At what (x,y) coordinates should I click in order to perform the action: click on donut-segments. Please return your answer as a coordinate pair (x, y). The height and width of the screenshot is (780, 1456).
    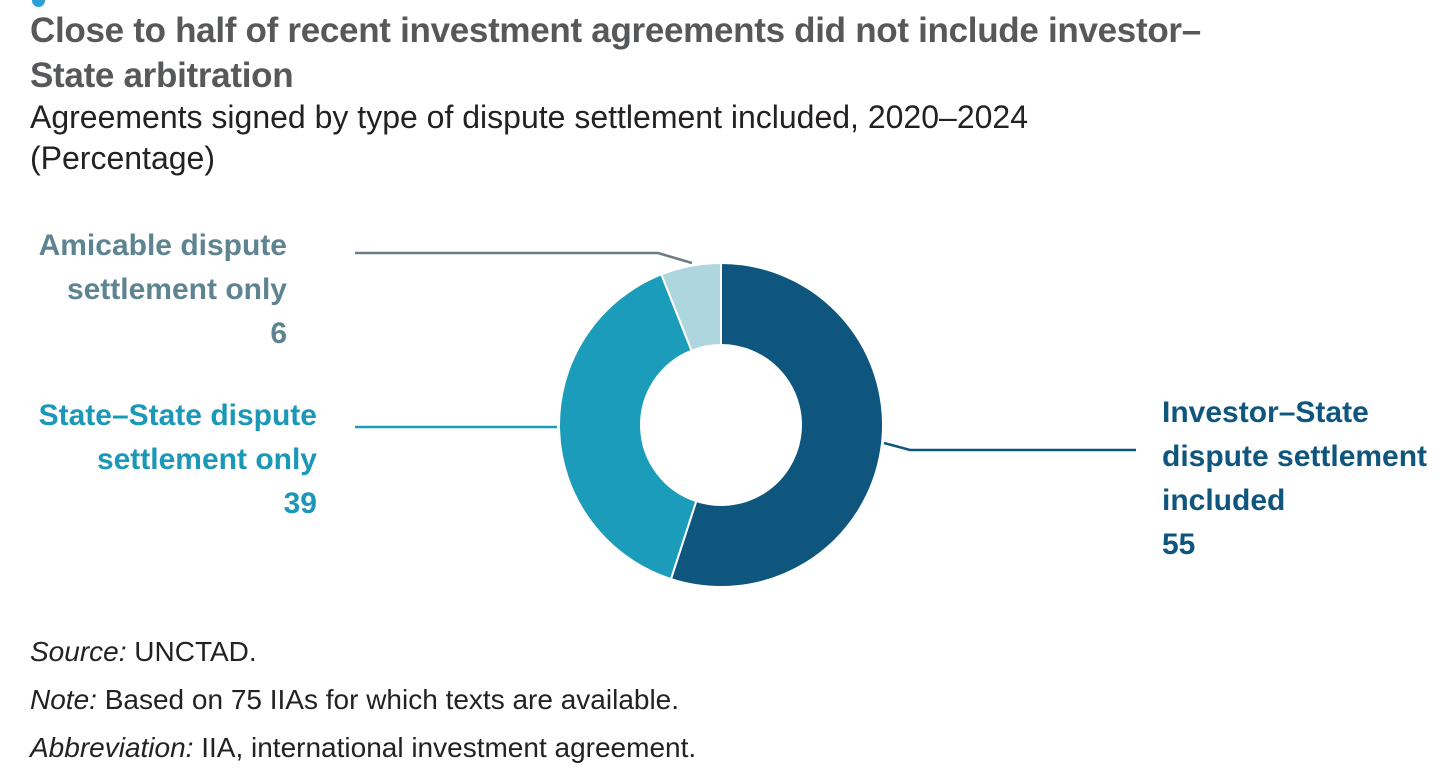
    Looking at the image, I should click on (721, 424).